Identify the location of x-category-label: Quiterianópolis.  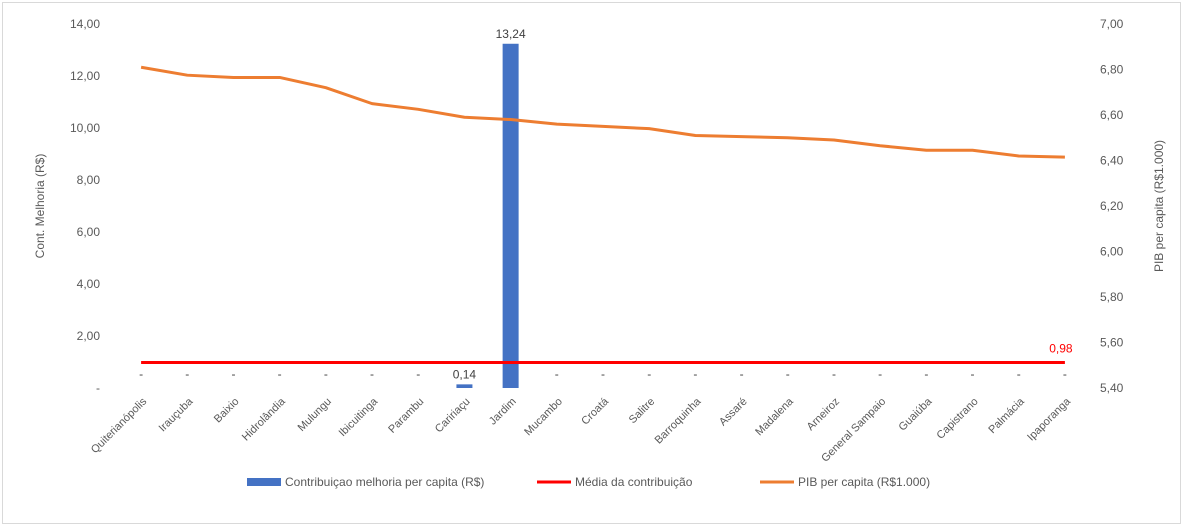
(119, 425).